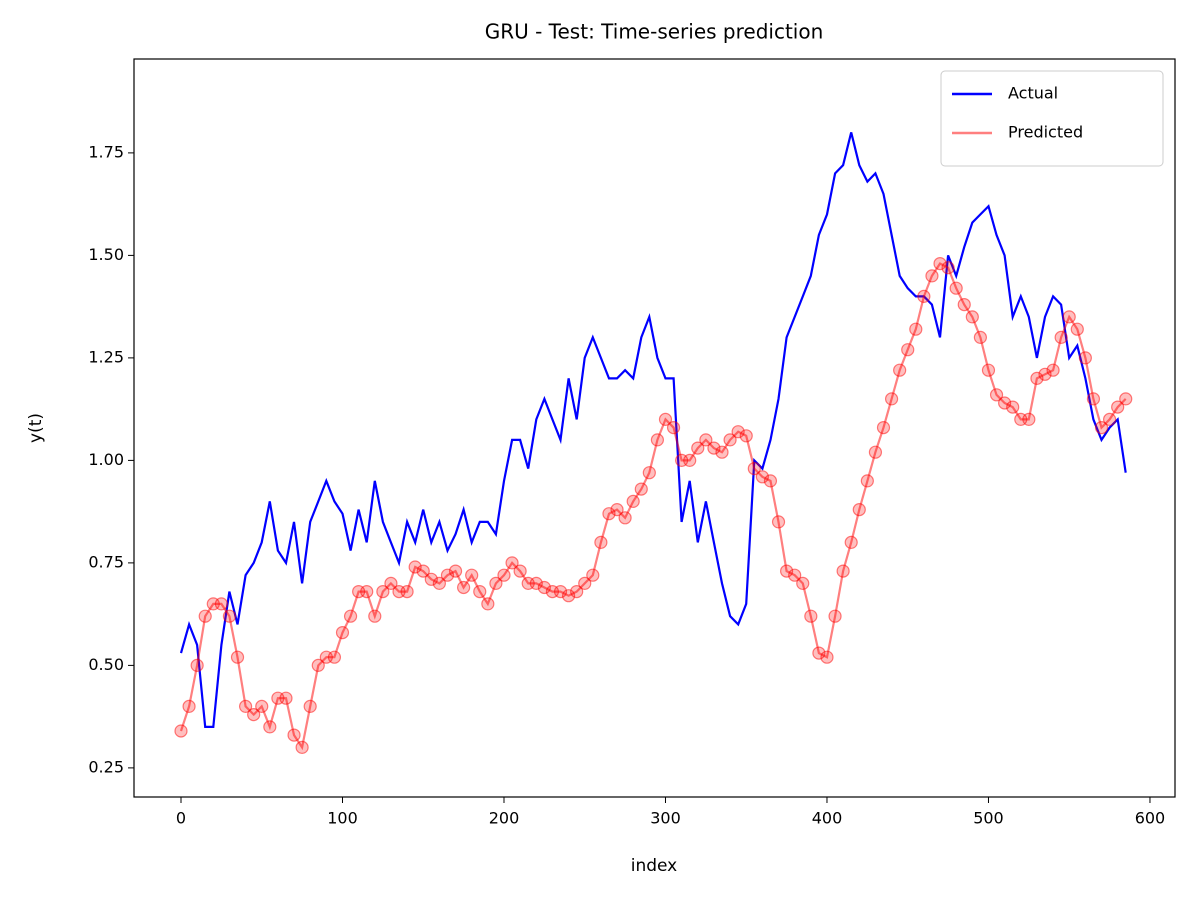 The height and width of the screenshot is (898, 1195). I want to click on y-tick-label: 0.25, so click(106, 766).